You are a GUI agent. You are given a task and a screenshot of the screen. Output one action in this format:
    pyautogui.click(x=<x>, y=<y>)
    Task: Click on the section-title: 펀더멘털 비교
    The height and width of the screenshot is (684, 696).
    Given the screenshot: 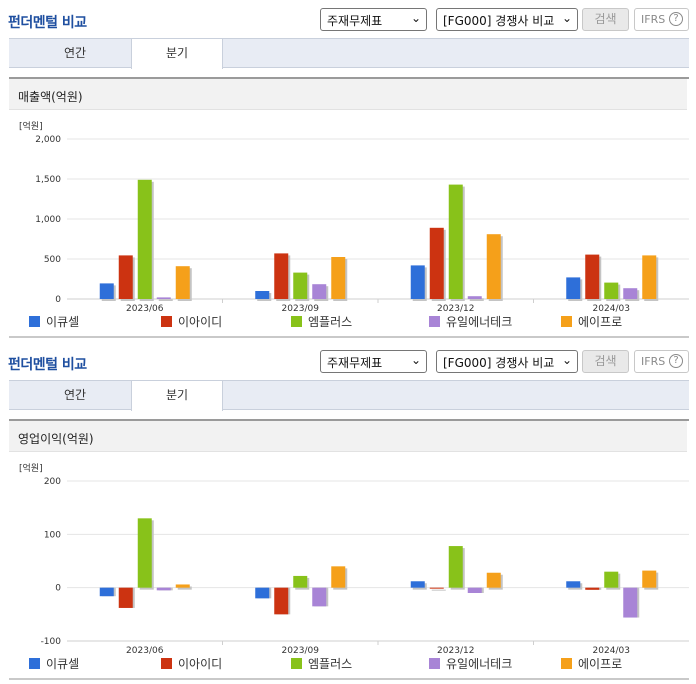 What is the action you would take?
    pyautogui.click(x=47, y=23)
    